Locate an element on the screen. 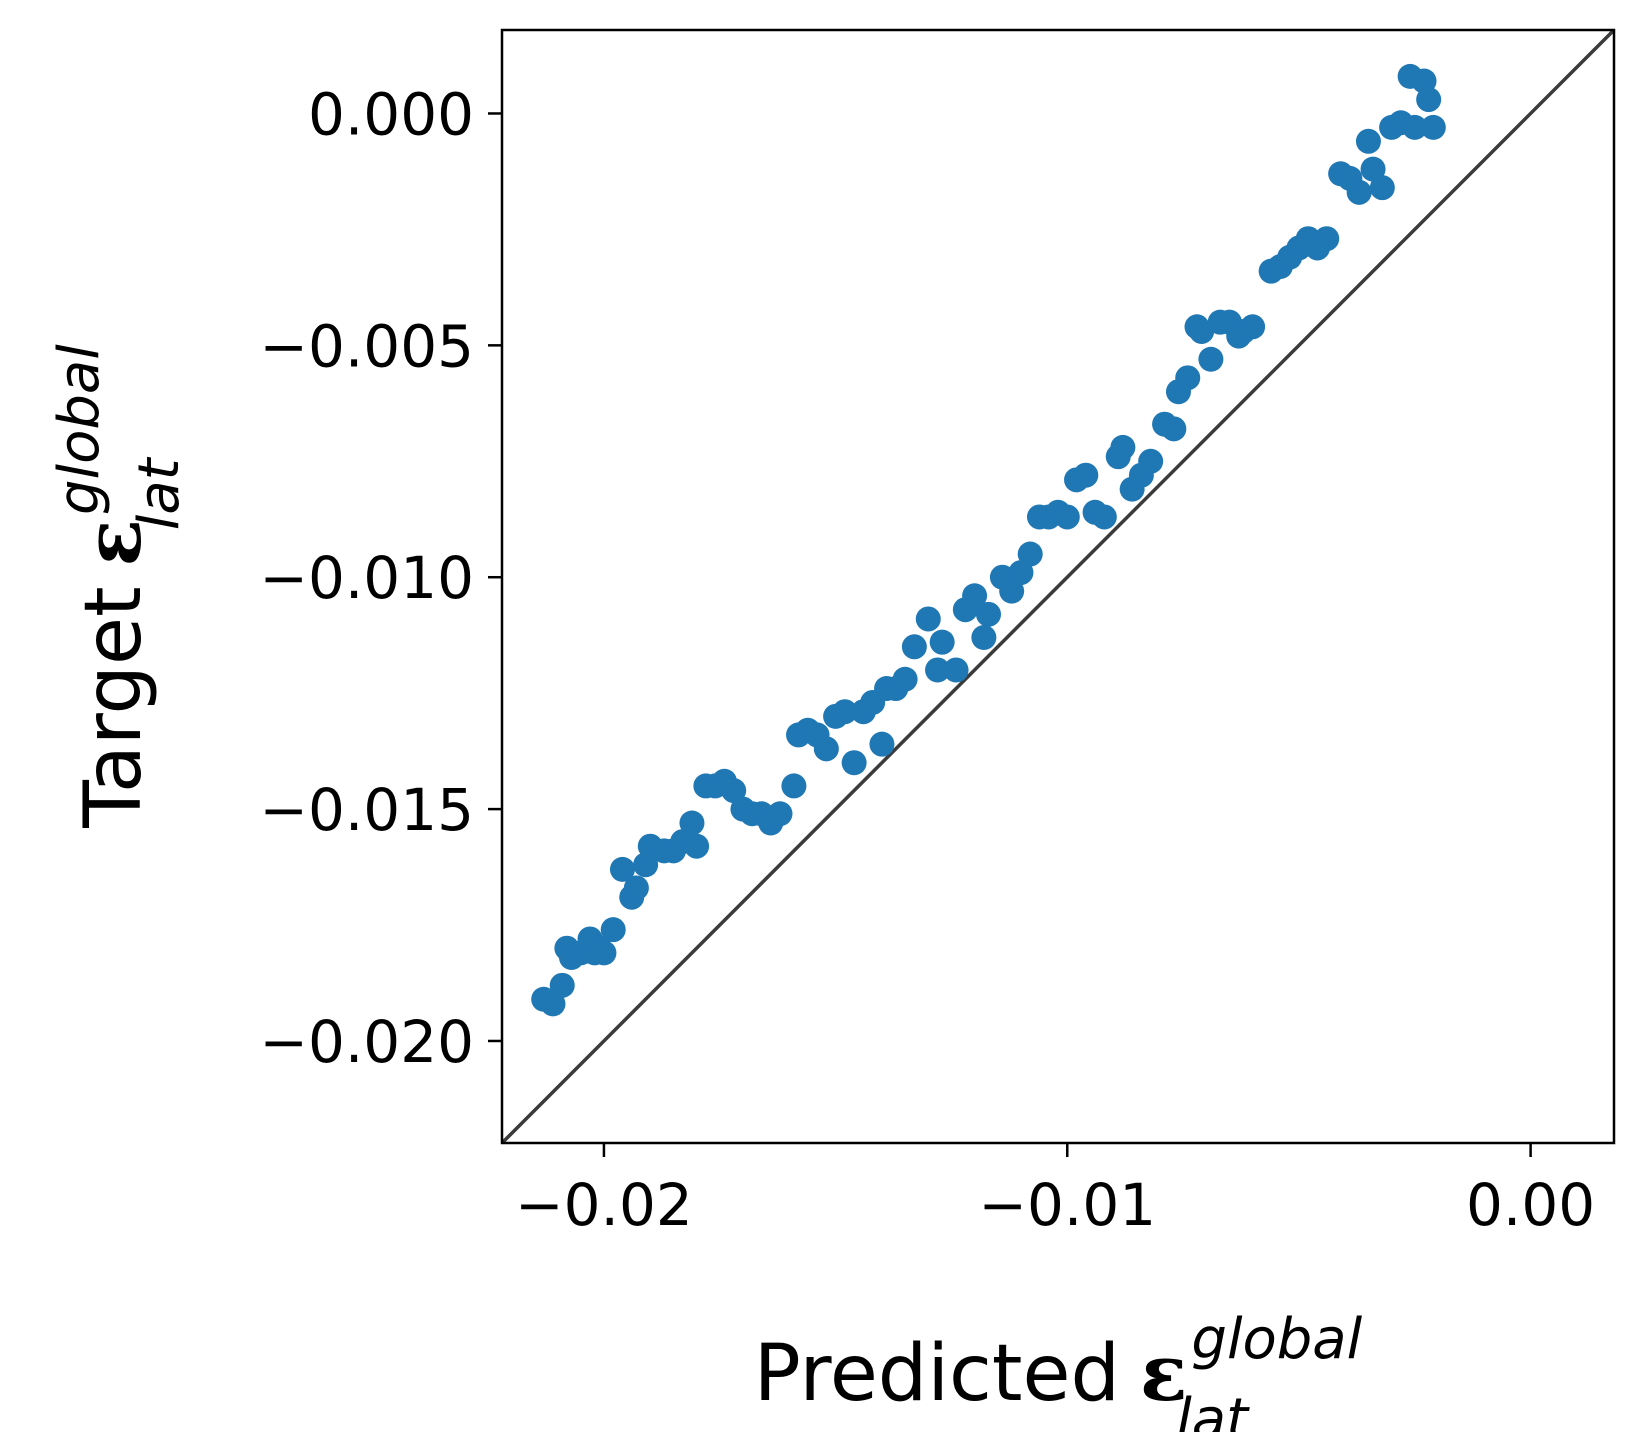 This screenshot has width=1637, height=1432. y-axis-title-subscript: lat is located at coordinates (159, 493).